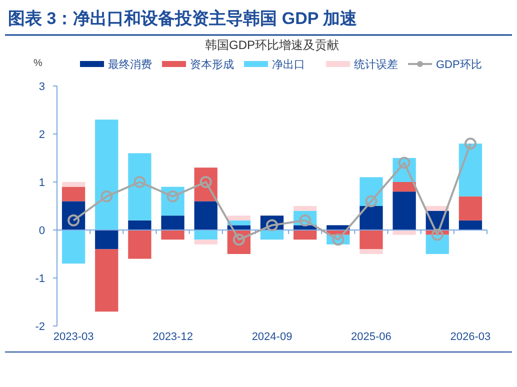  What do you see at coordinates (272, 337) in the screenshot?
I see `x-tick-label: 2024-09` at bounding box center [272, 337].